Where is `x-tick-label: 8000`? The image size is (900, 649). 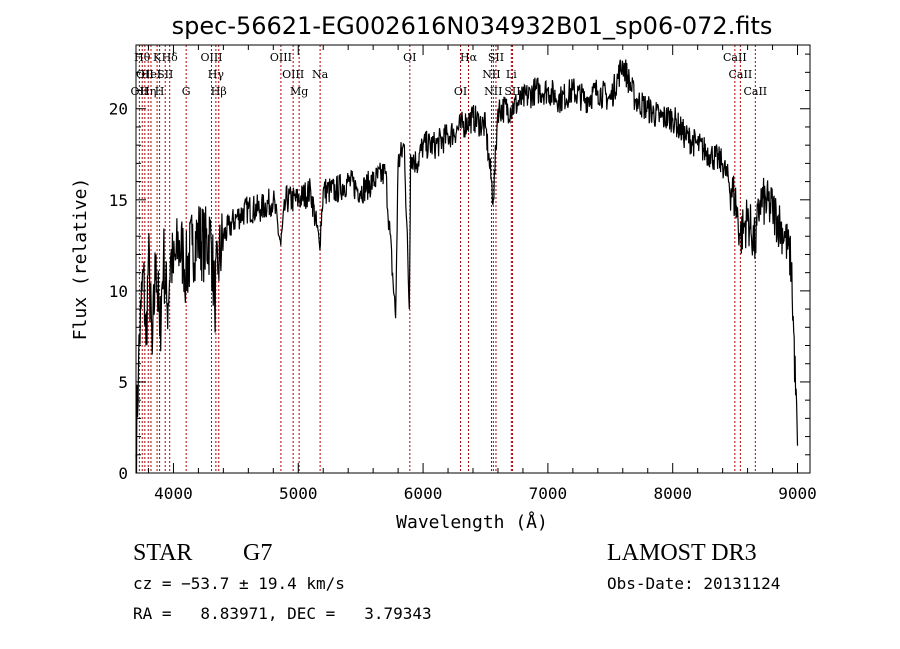
x-tick-label: 8000 is located at coordinates (672, 493).